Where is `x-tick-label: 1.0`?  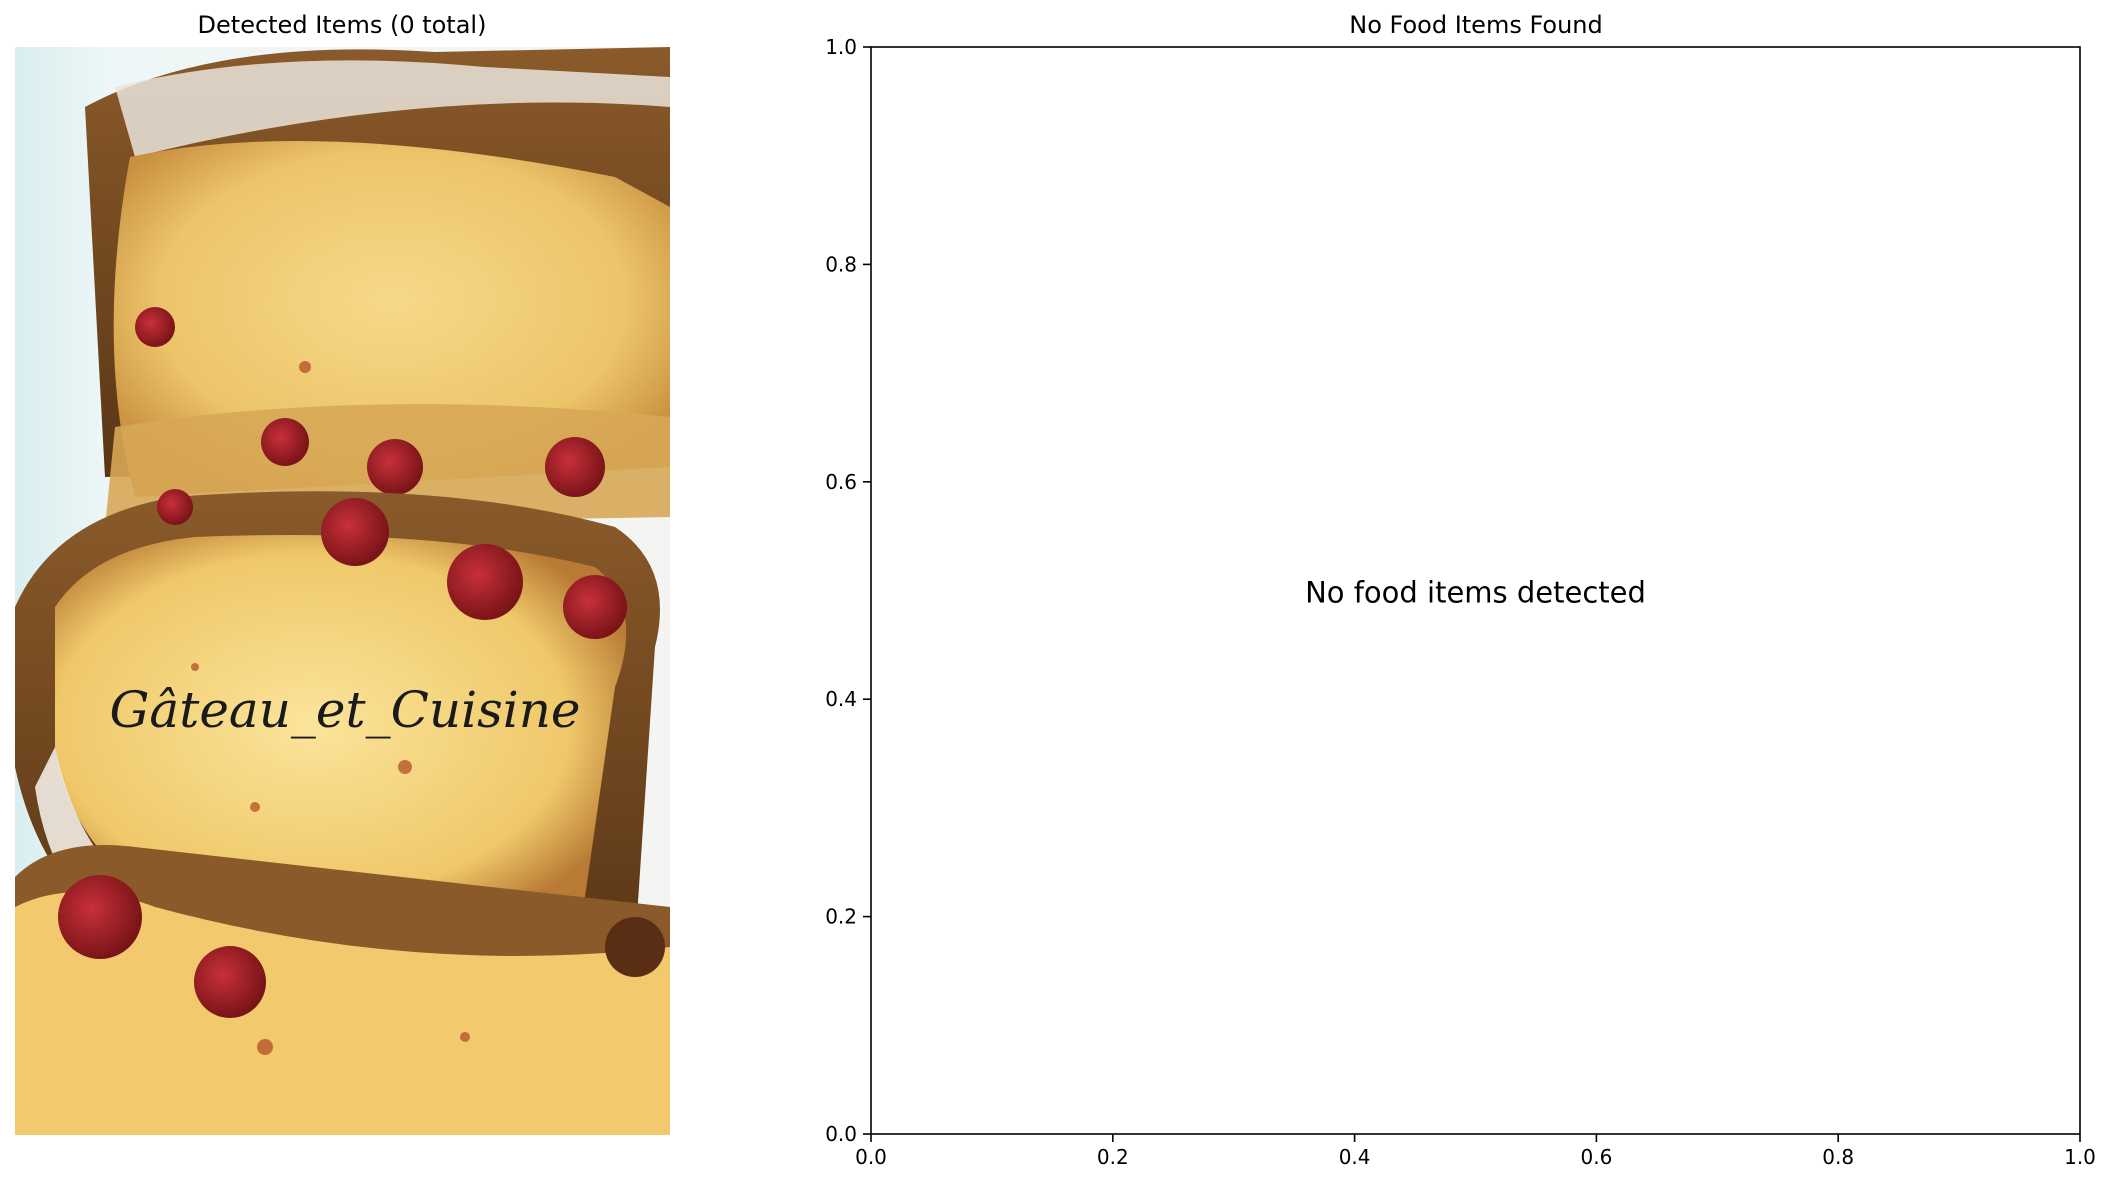
x-tick-label: 1.0 is located at coordinates (2080, 1157).